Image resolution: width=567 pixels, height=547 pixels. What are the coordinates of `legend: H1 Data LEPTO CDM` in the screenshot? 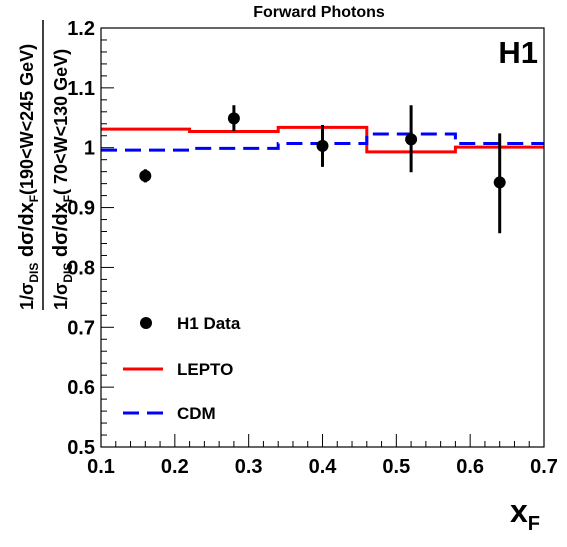 It's located at (182, 368).